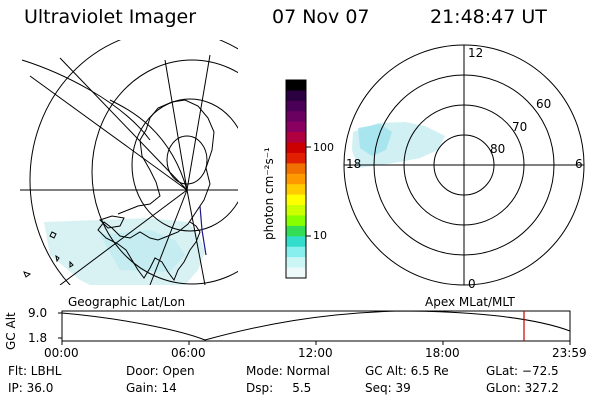  What do you see at coordinates (320, 235) in the screenshot?
I see `colorbar-tick-10: 10` at bounding box center [320, 235].